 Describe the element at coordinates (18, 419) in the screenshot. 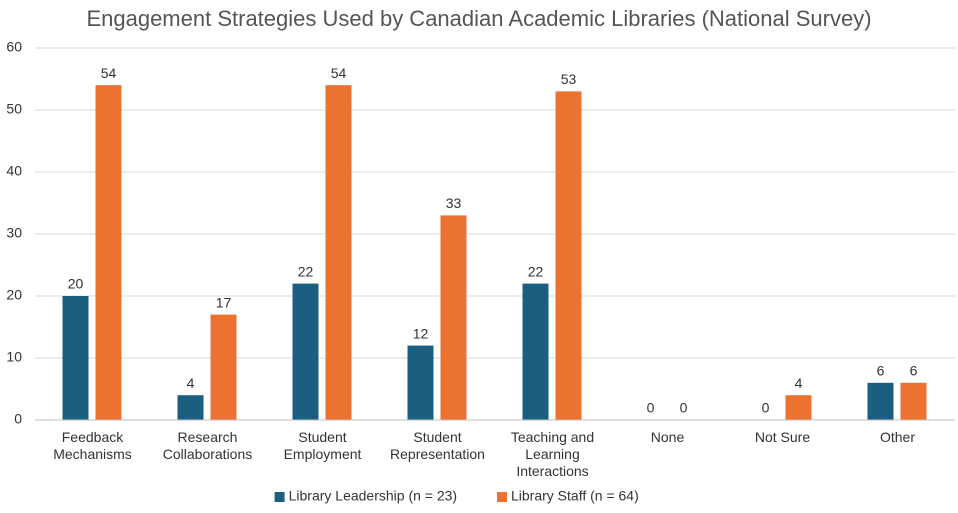

I see `y-tick-label: 0` at that location.